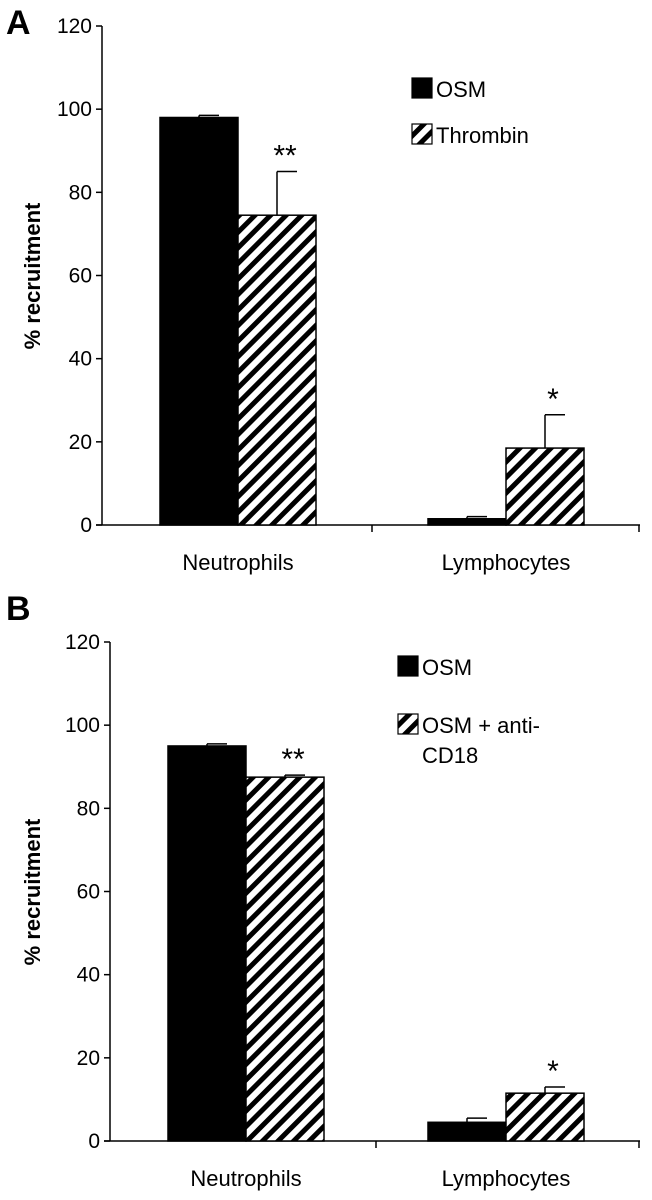 Image resolution: width=652 pixels, height=1200 pixels. What do you see at coordinates (545, 486) in the screenshot?
I see `panel-a-bar-lymphocytes-thrombin` at bounding box center [545, 486].